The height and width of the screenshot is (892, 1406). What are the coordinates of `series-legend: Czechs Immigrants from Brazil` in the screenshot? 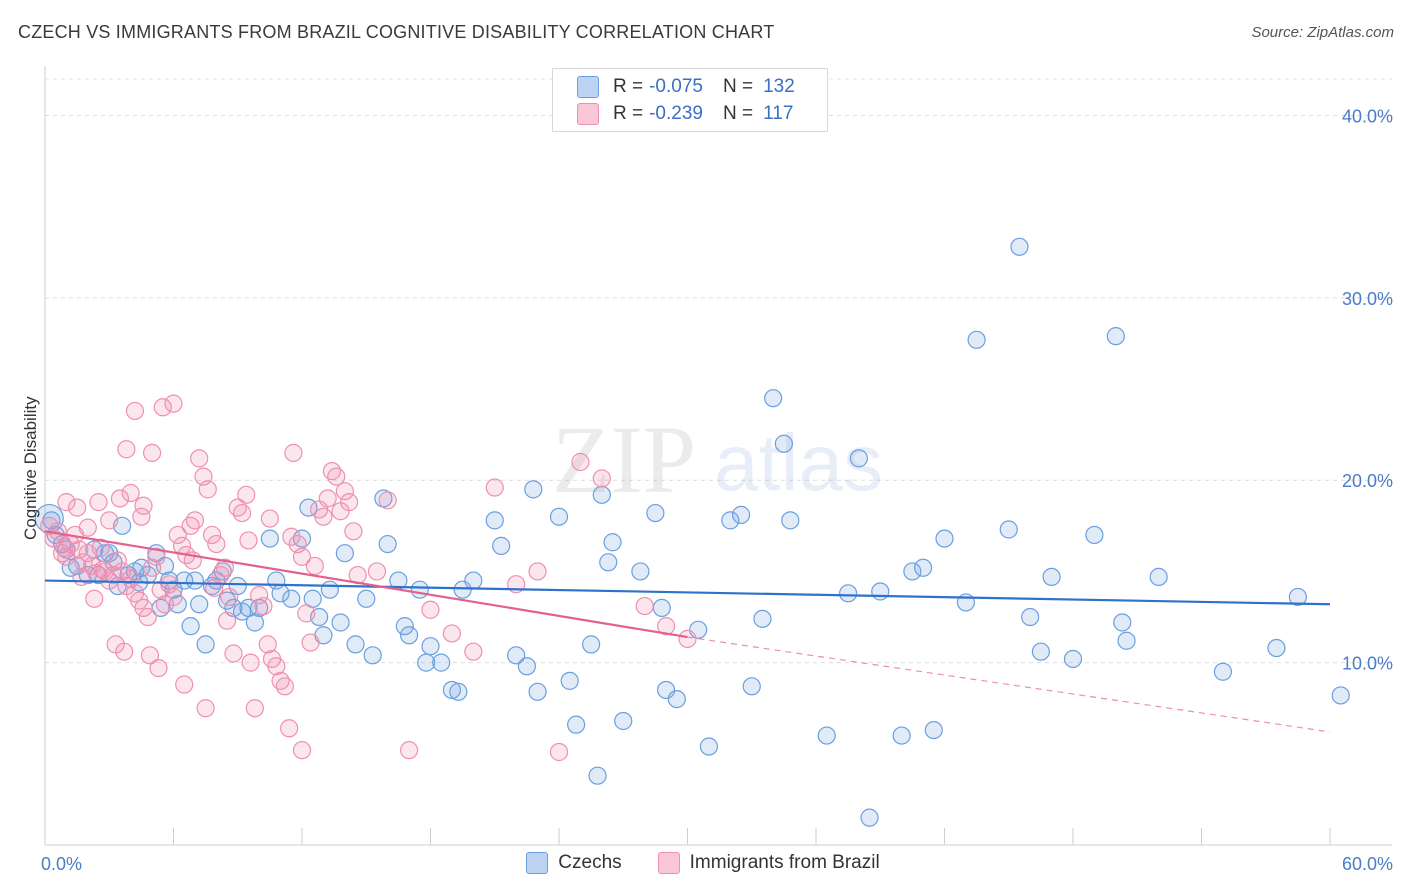 It's located at (703, 863).